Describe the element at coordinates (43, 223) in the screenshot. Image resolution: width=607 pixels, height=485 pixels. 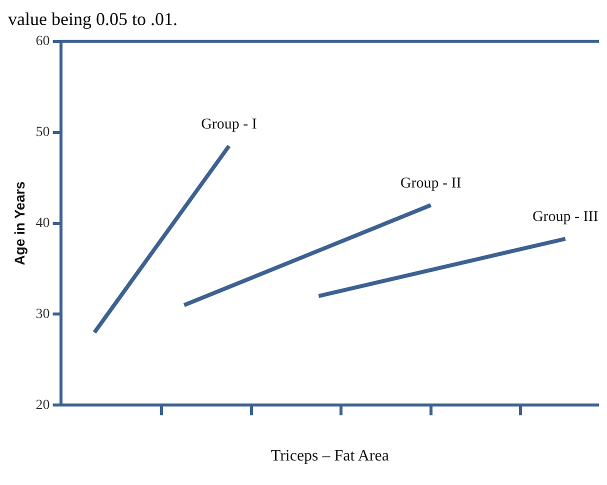
I see `y-tick-label: 40` at that location.